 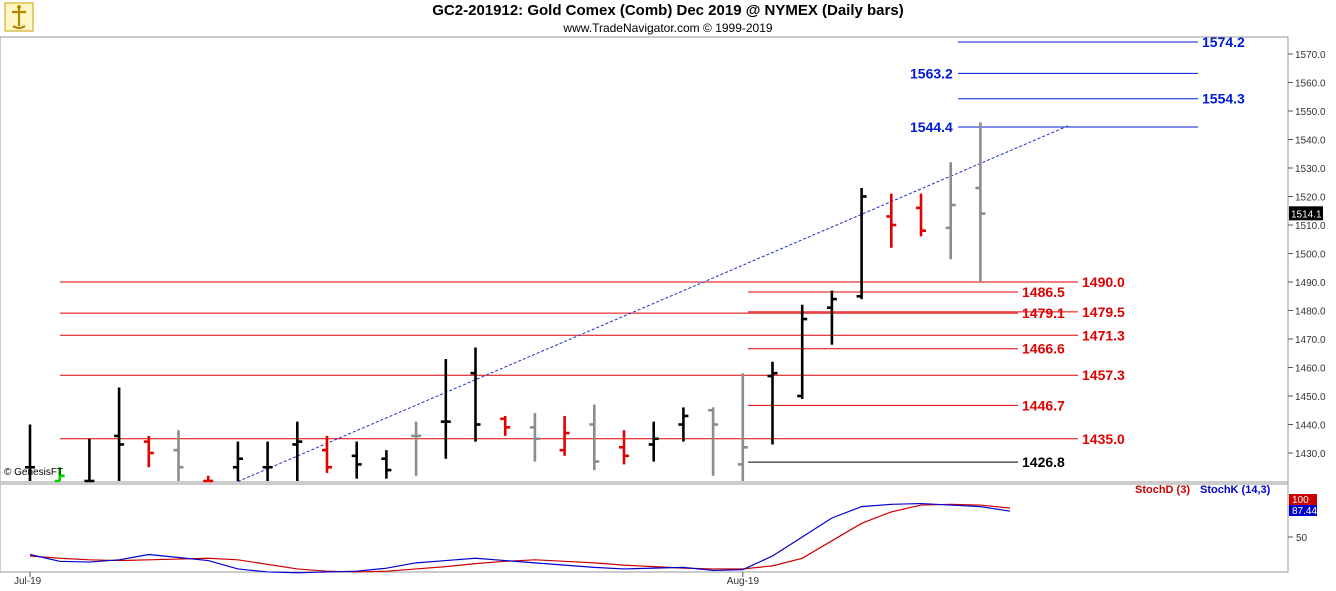 What do you see at coordinates (1310, 454) in the screenshot?
I see `price-tick-label: 1430.0` at bounding box center [1310, 454].